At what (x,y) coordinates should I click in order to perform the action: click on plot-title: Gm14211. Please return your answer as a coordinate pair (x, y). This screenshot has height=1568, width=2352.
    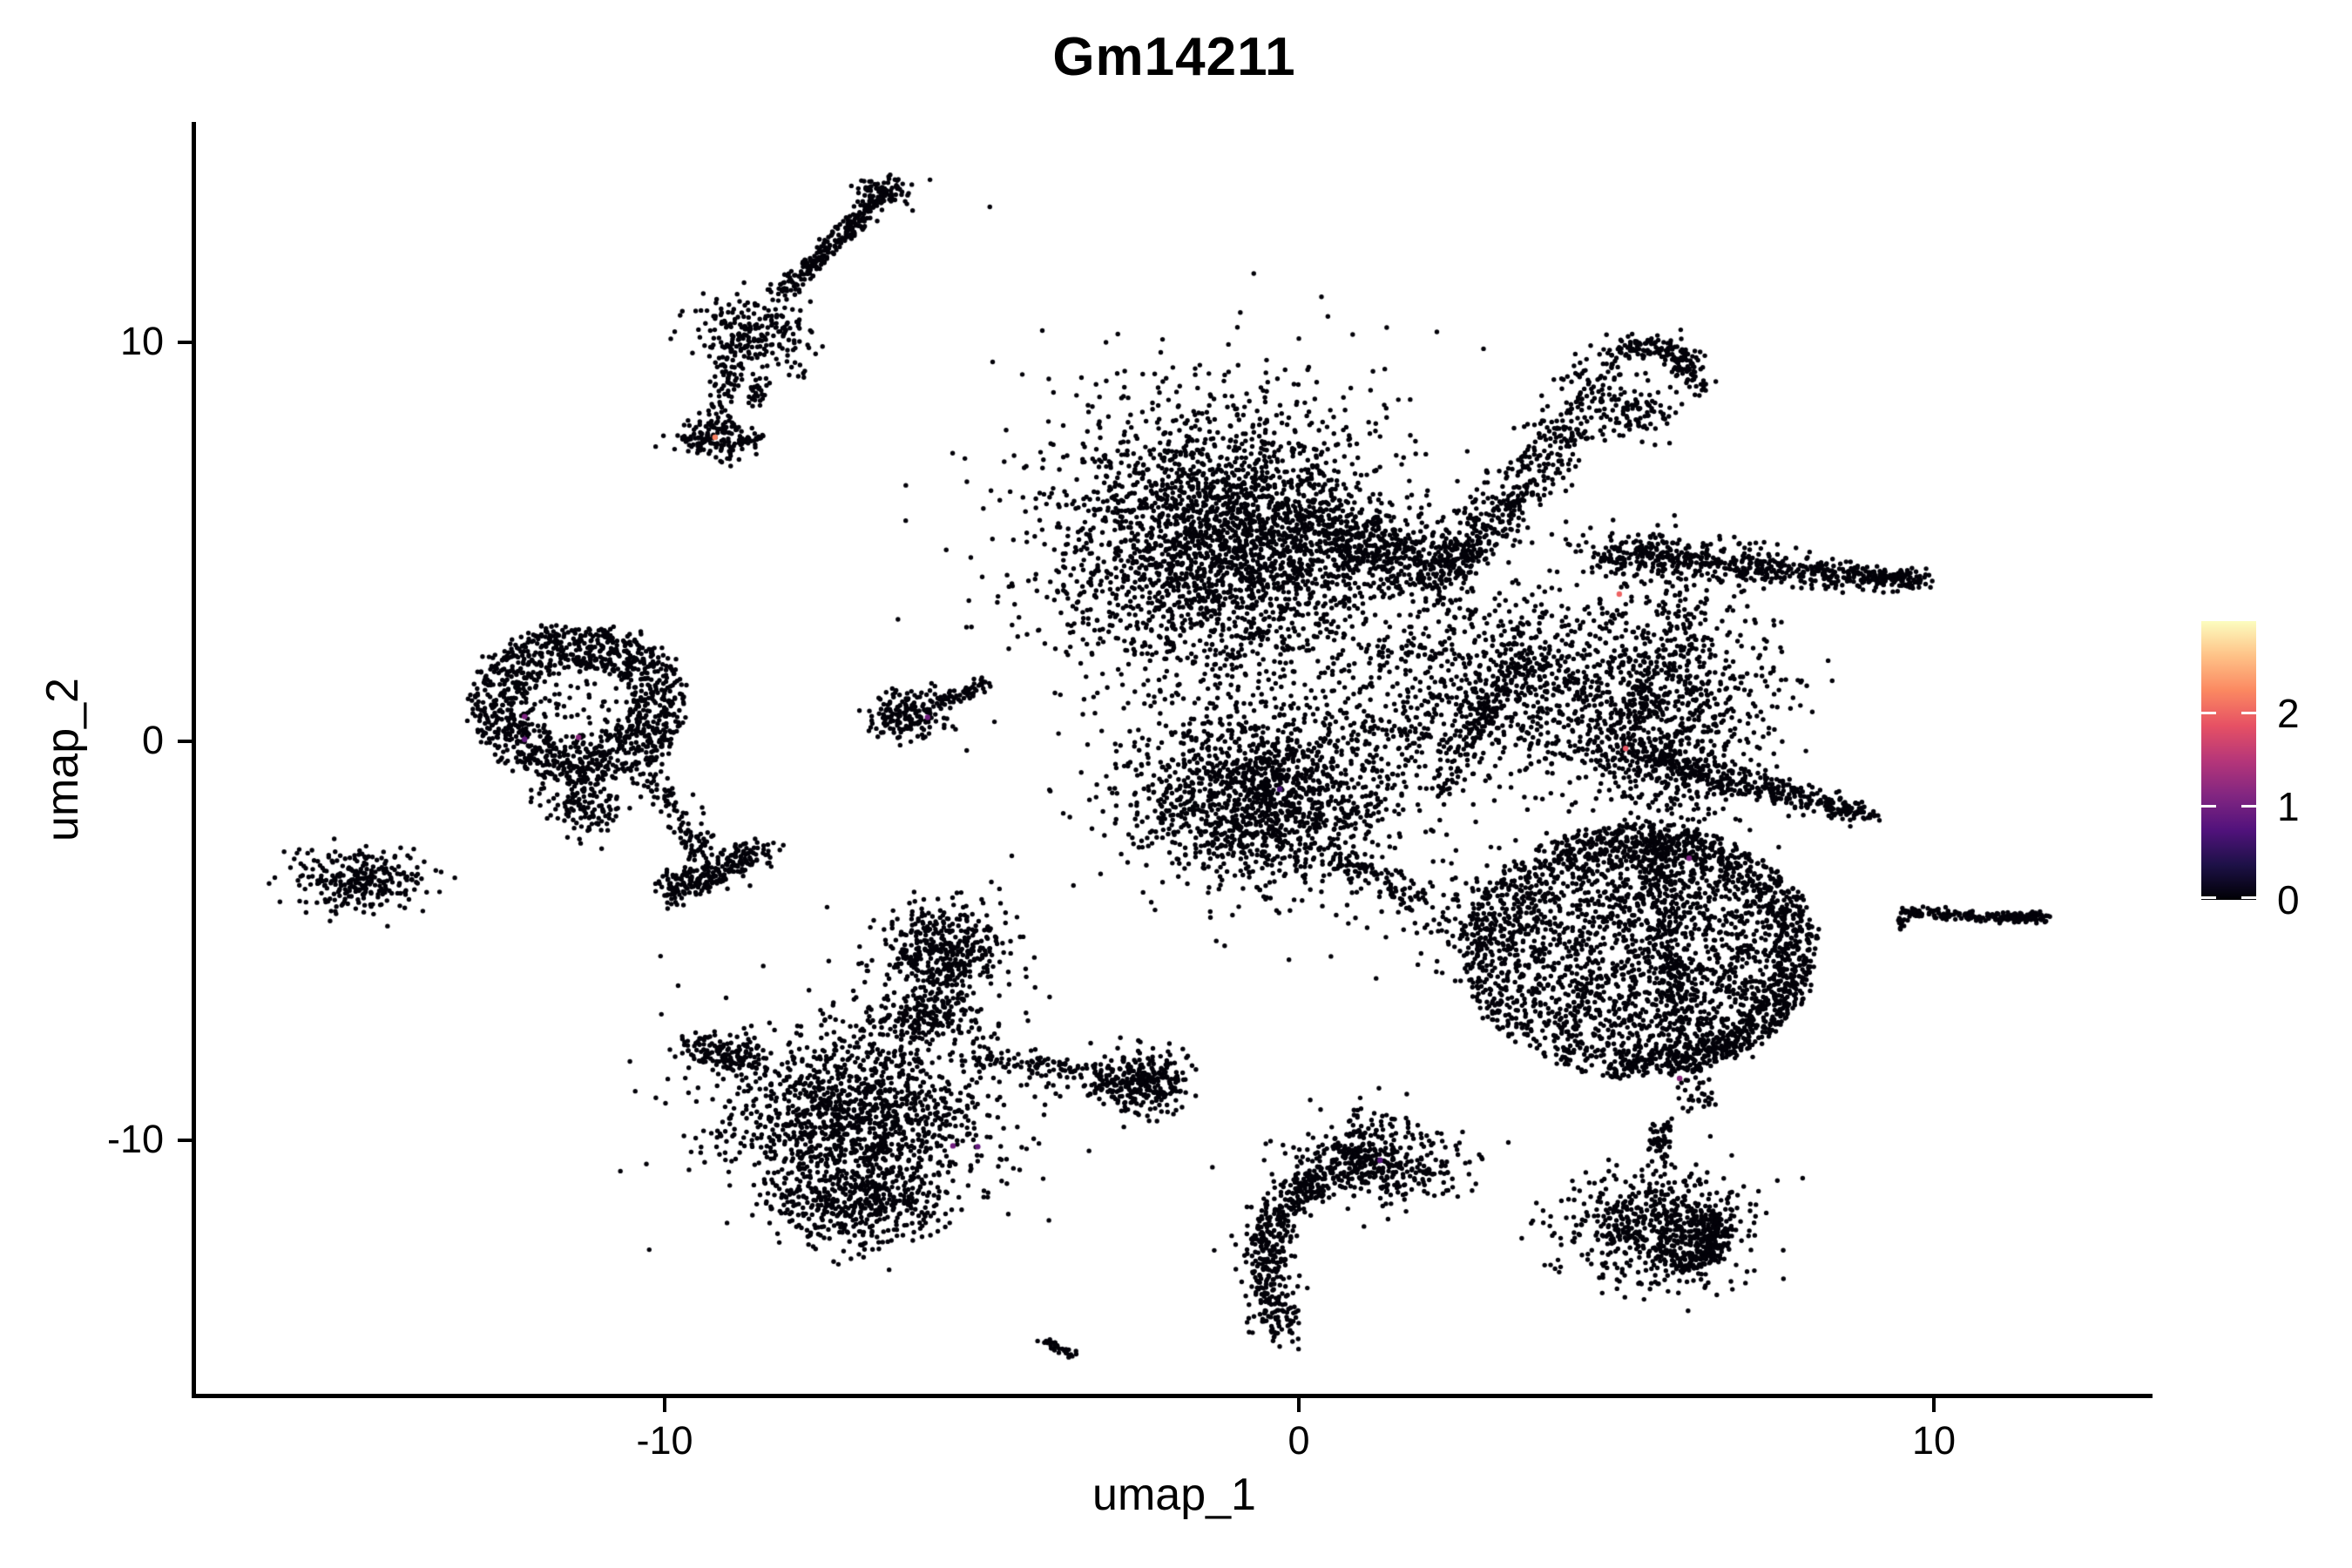
    Looking at the image, I should click on (1174, 57).